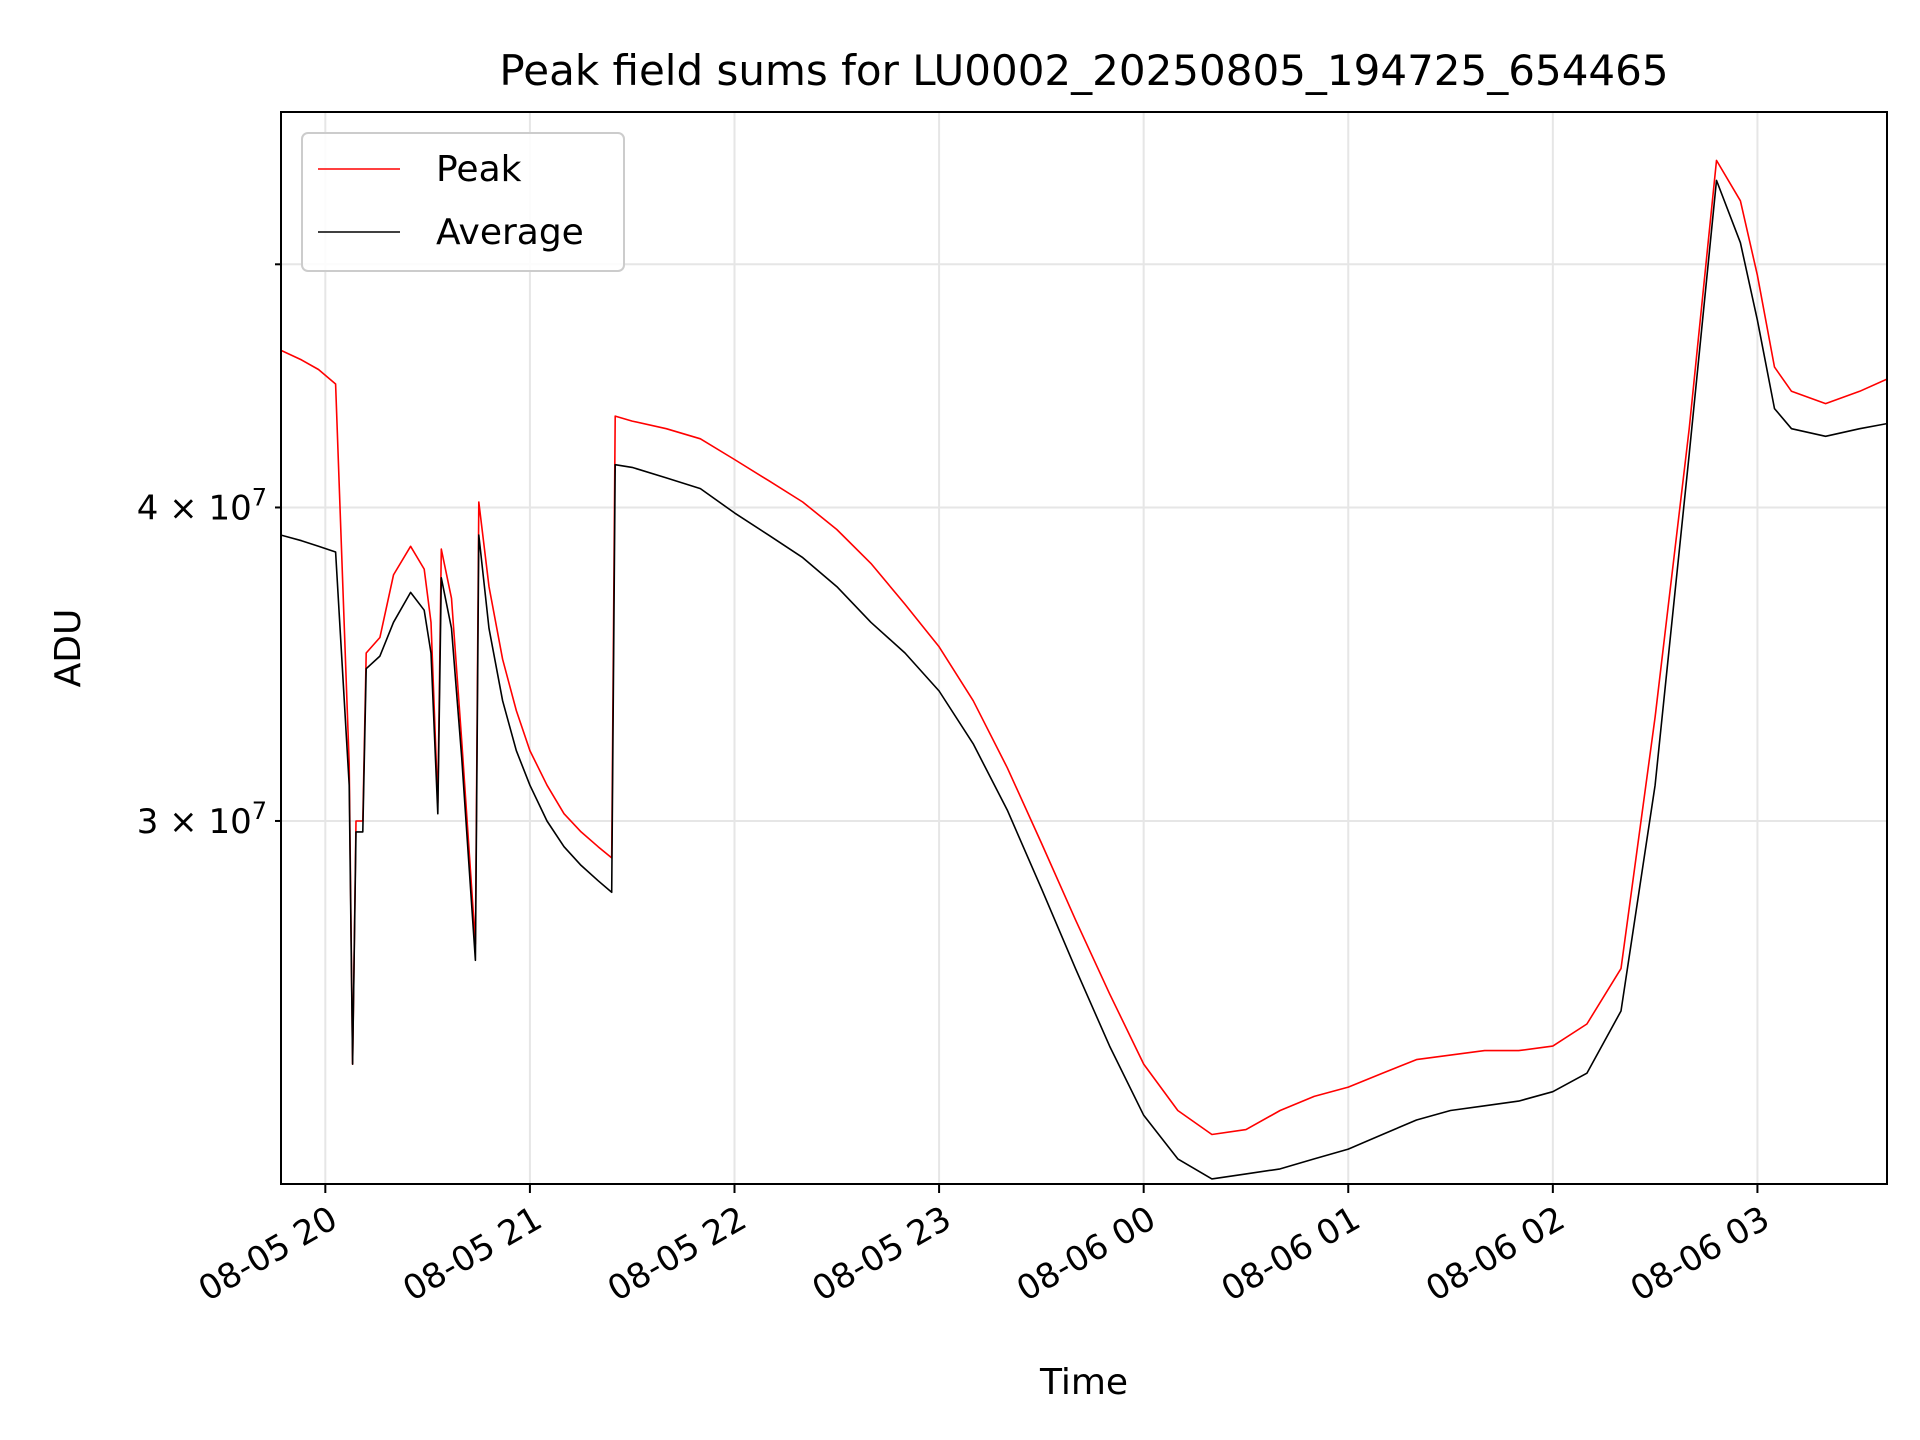 This screenshot has height=1440, width=1920. I want to click on y-axis-label: ADU, so click(68, 648).